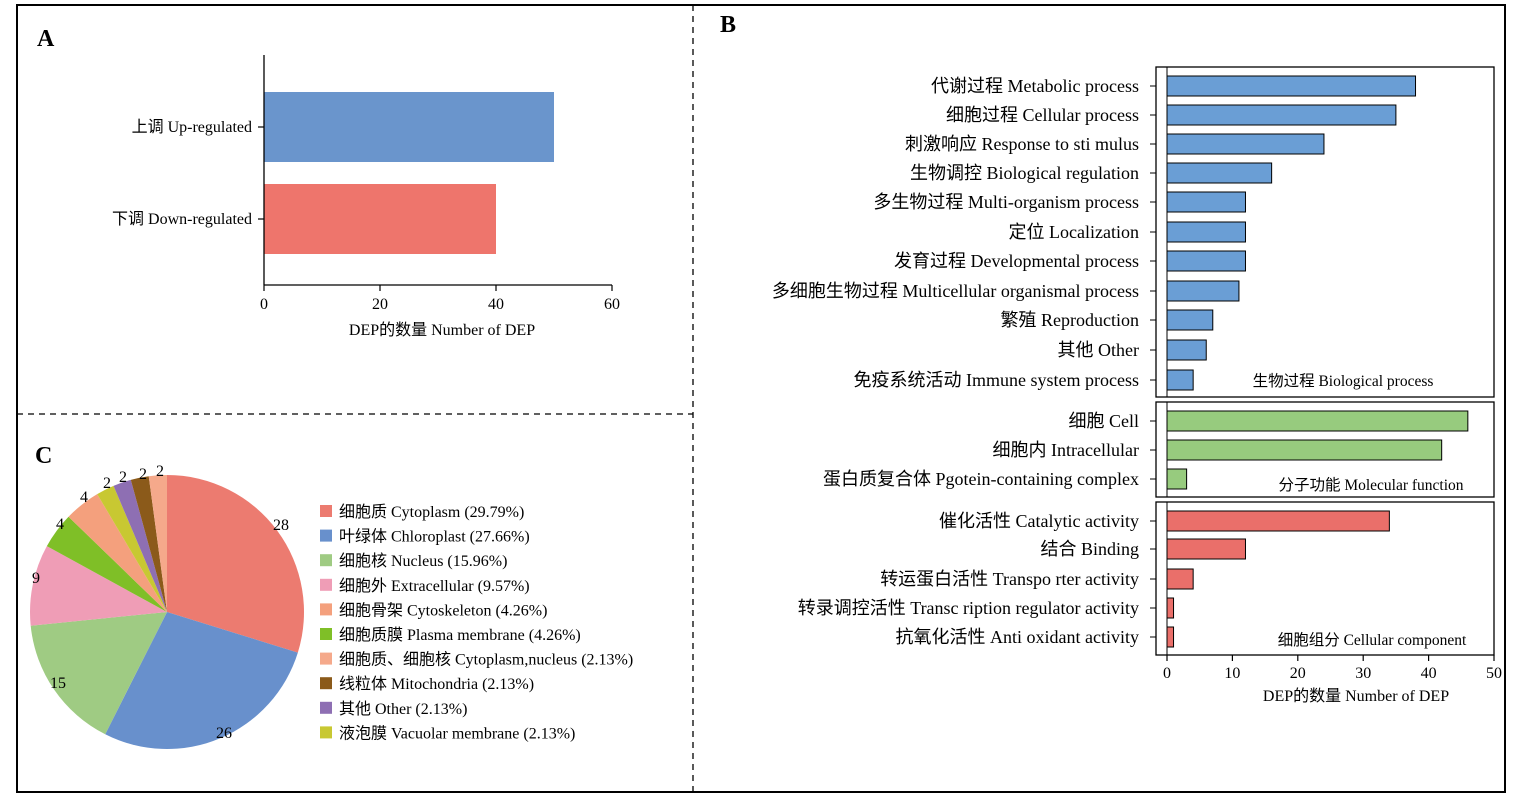 The width and height of the screenshot is (1515, 804). Describe the element at coordinates (224, 733) in the screenshot. I see `chart-c-slice-value-label: 26` at that location.